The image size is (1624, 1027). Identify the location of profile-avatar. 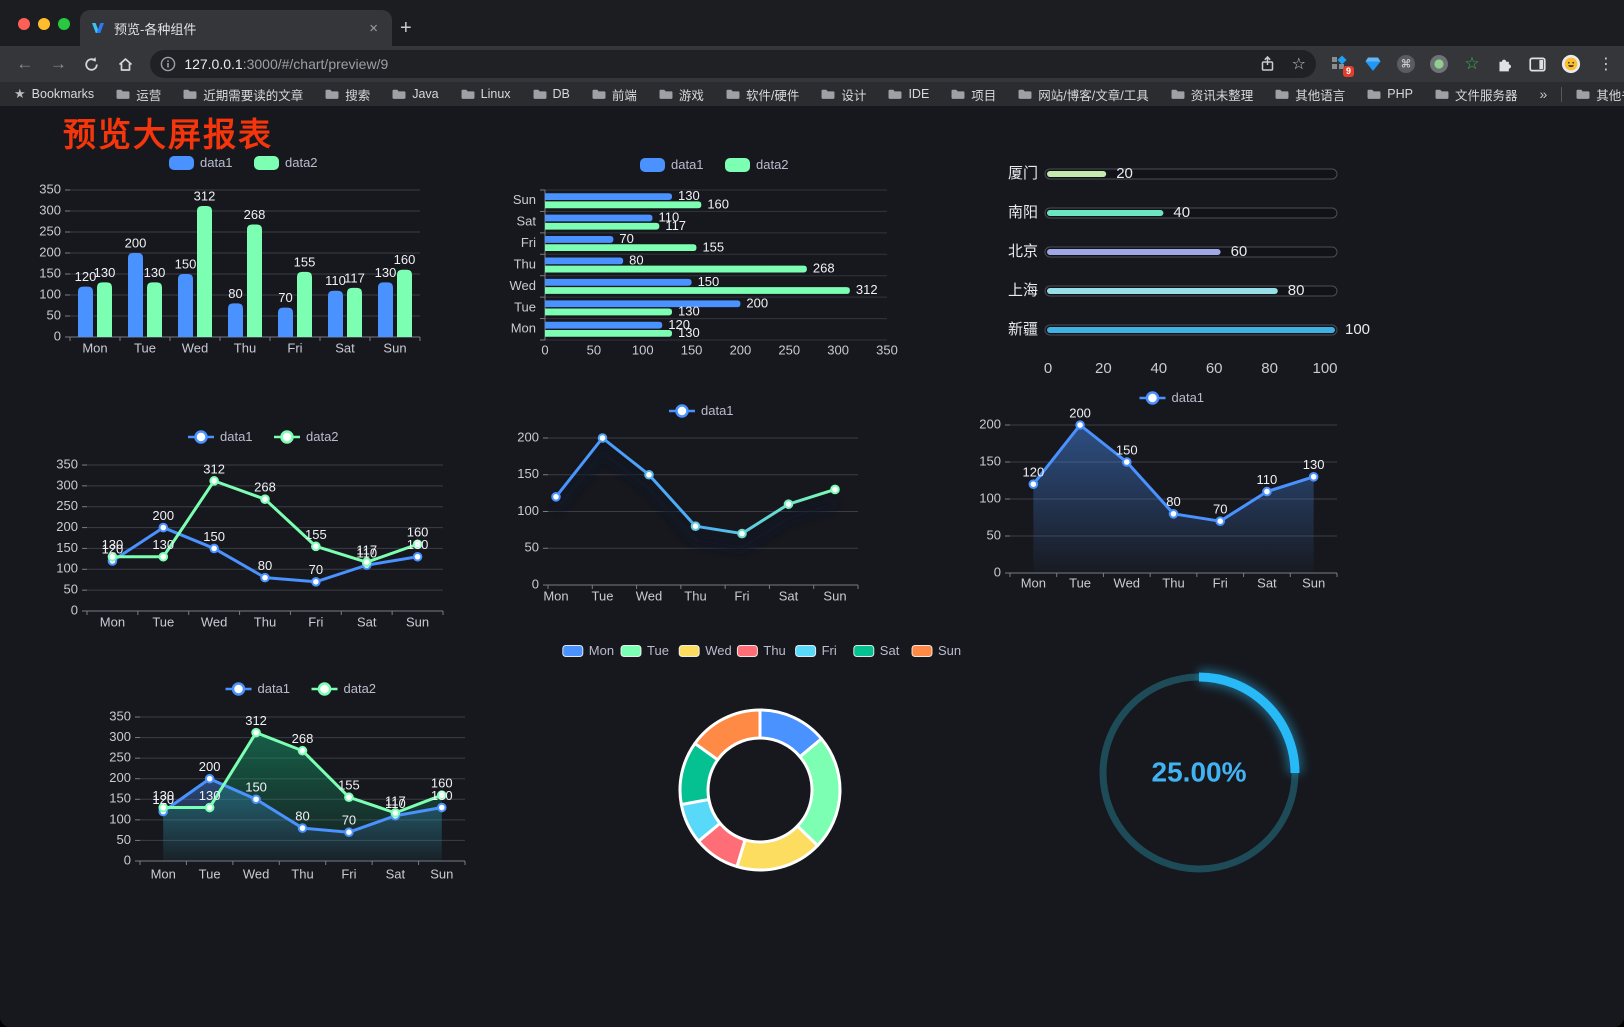
(1571, 64).